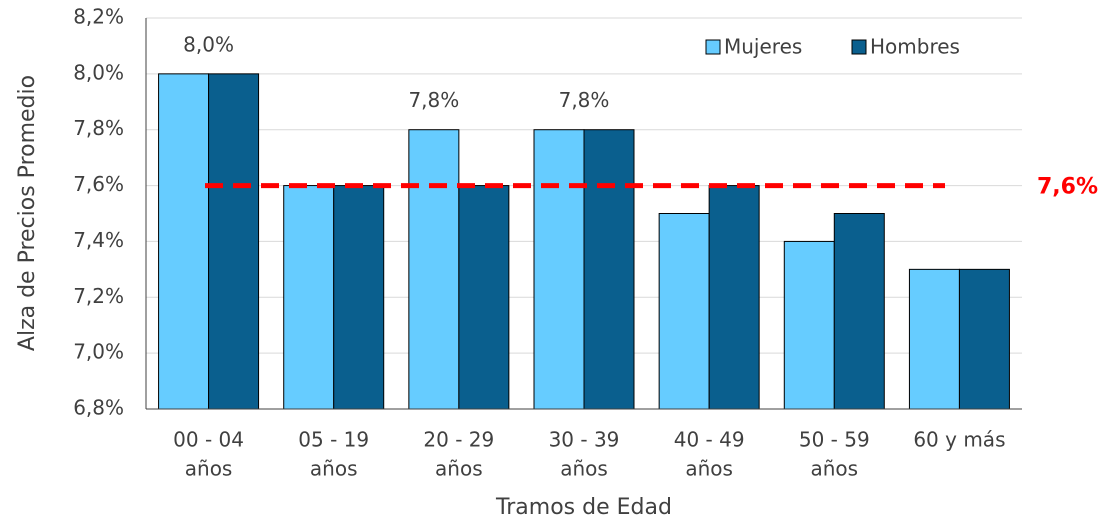 Image resolution: width=1103 pixels, height=522 pixels. Describe the element at coordinates (709, 440) in the screenshot. I see `x-tick-label: 40 - 49` at that location.